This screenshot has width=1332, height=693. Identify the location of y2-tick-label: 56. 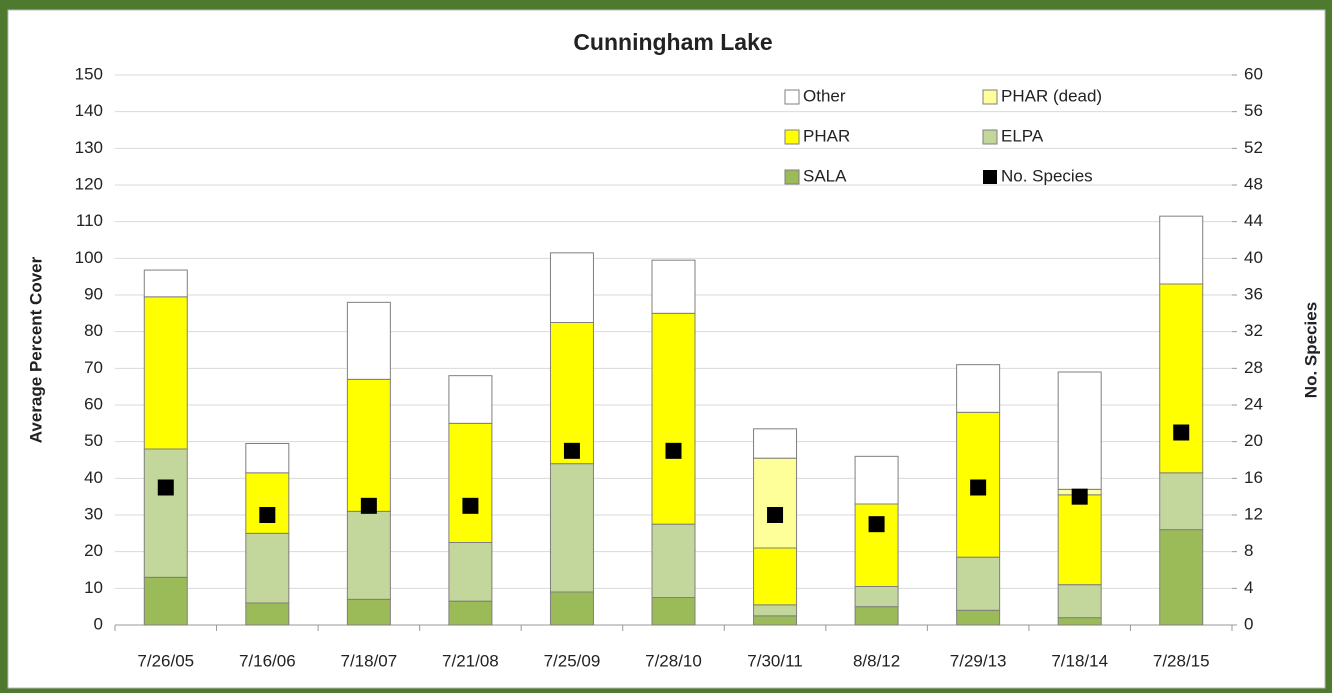
(1253, 110).